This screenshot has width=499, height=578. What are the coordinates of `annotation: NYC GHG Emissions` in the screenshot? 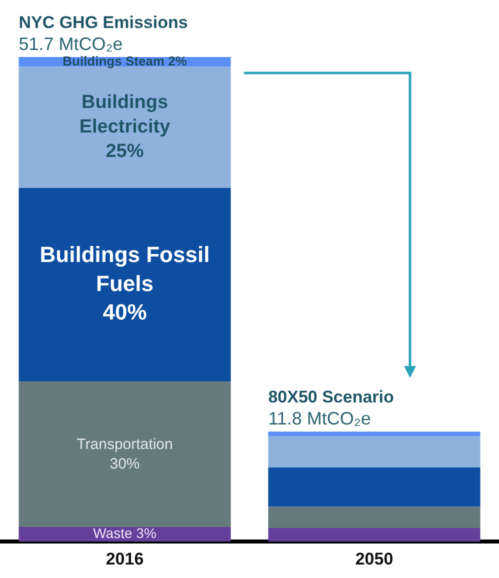 It's located at (103, 22).